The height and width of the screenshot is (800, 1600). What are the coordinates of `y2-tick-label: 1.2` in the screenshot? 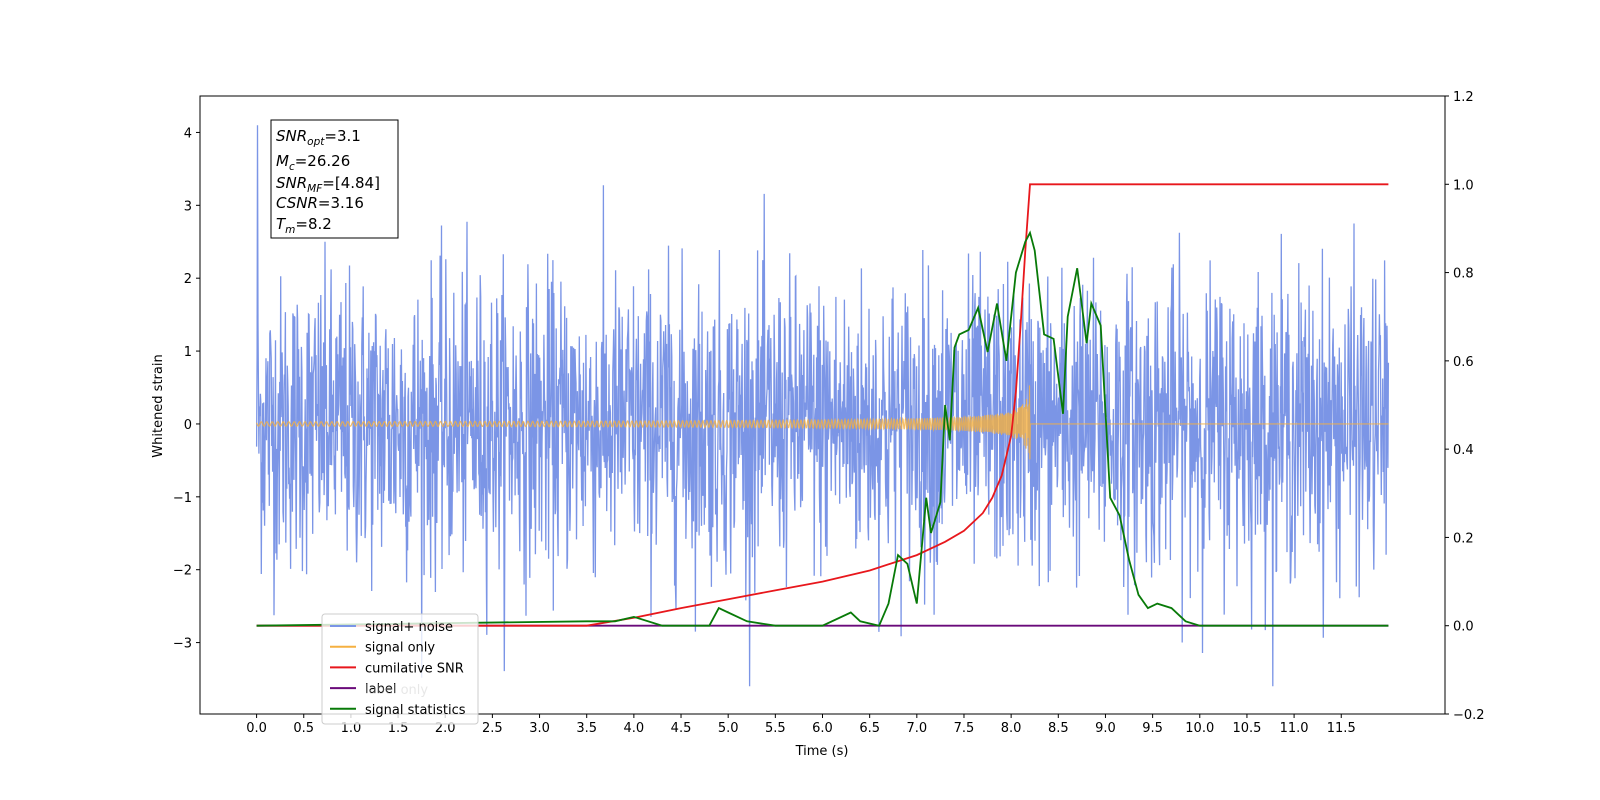 It's located at (1463, 97).